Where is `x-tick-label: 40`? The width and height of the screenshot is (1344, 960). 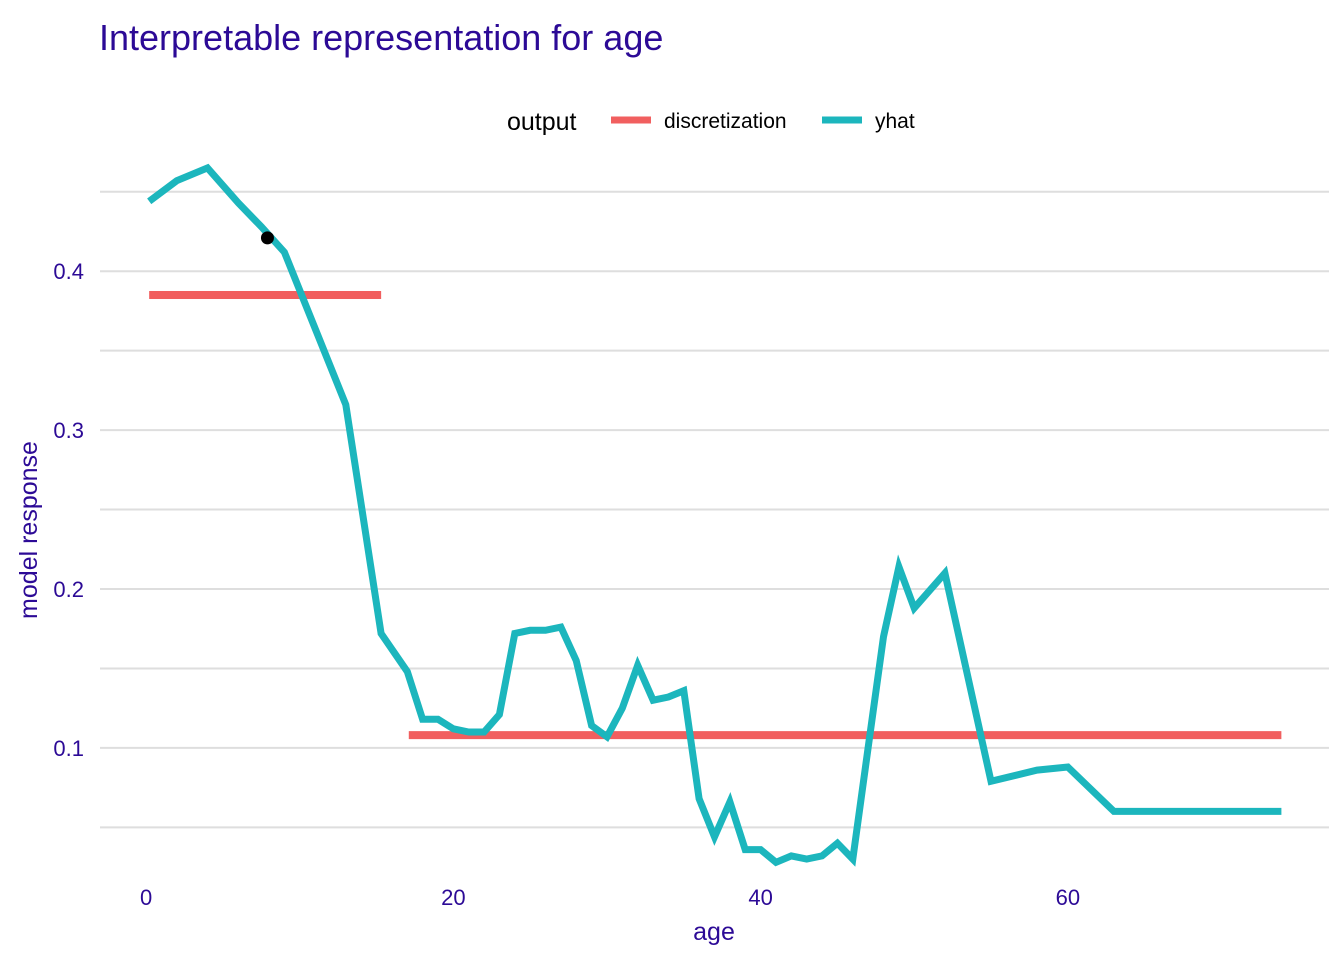
x-tick-label: 40 is located at coordinates (760, 897).